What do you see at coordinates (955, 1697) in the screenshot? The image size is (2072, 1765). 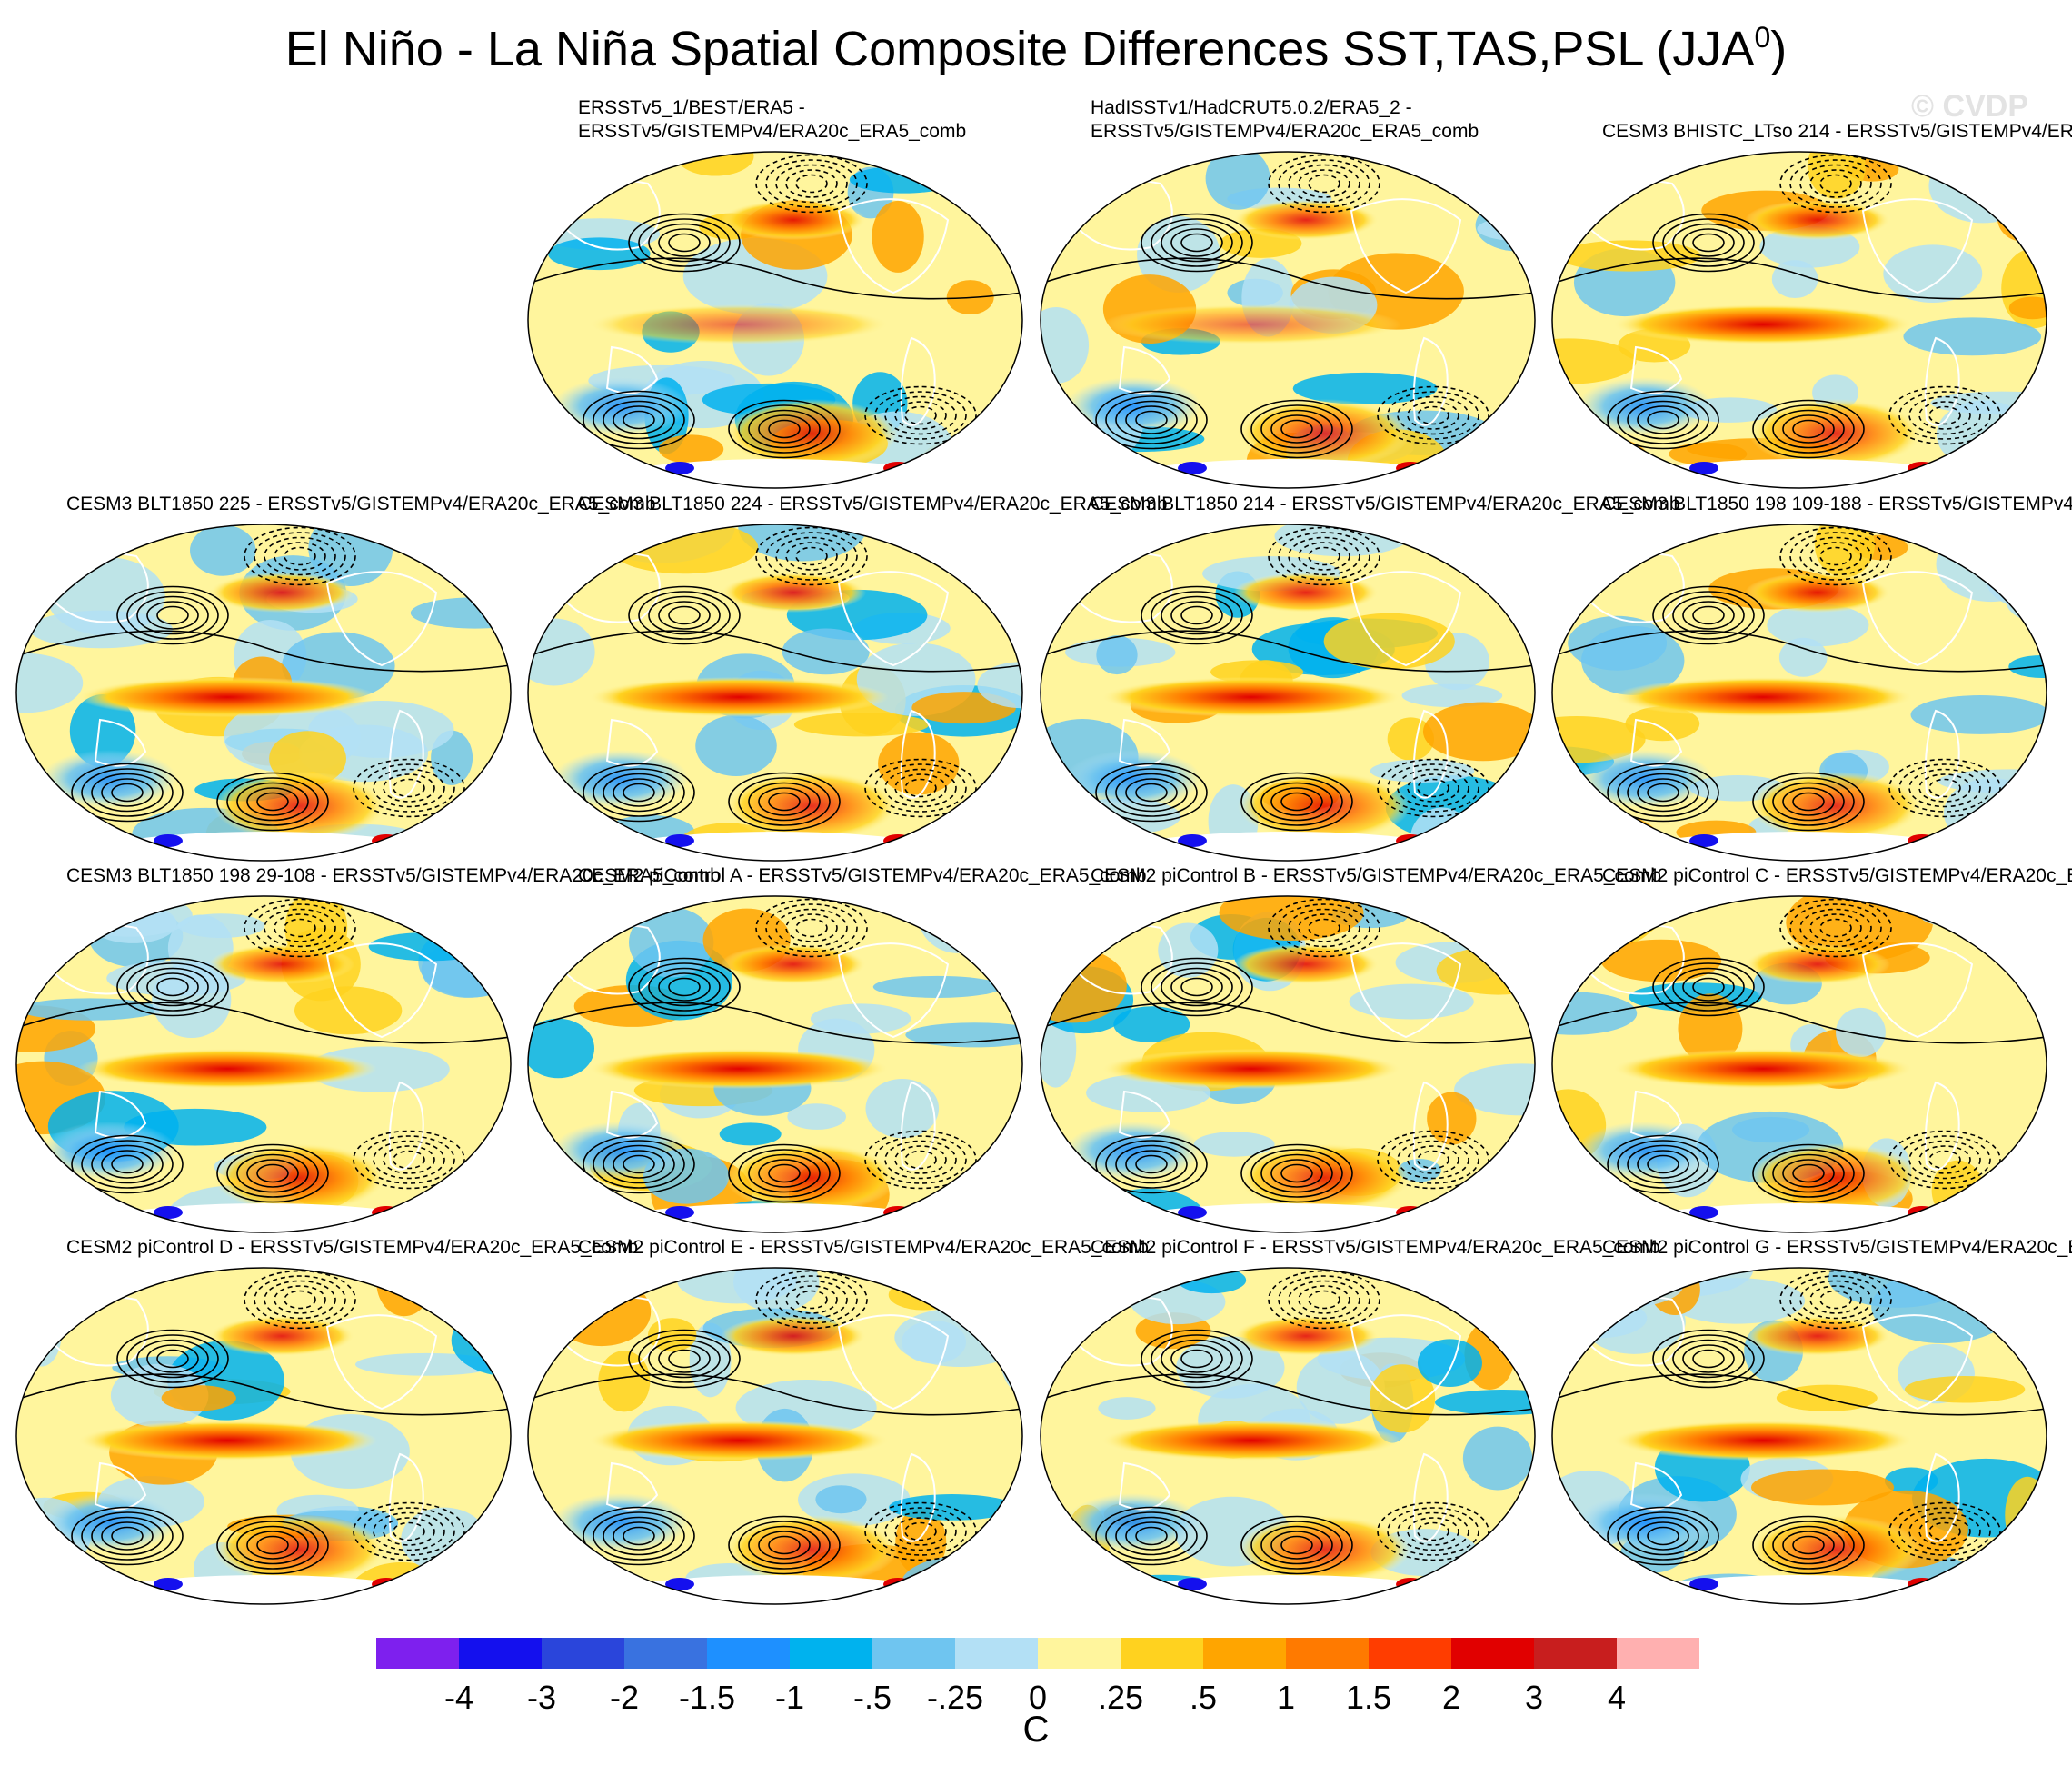 I see `colorbar-tick-label: -.25` at bounding box center [955, 1697].